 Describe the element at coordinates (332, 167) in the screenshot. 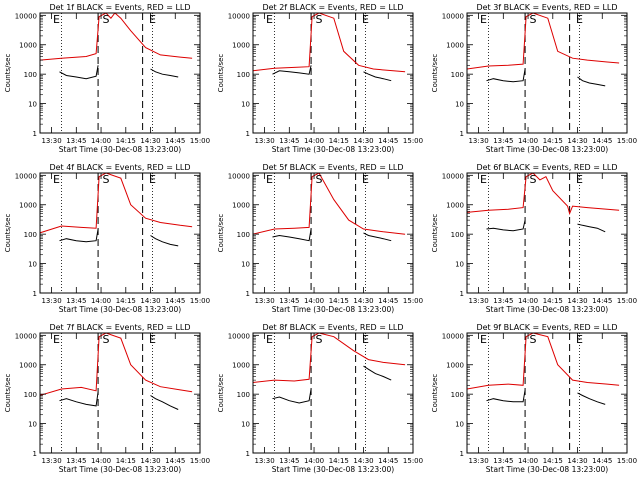

I see `panel-title: Det 5f BLACK = Events, RED = LLD` at that location.